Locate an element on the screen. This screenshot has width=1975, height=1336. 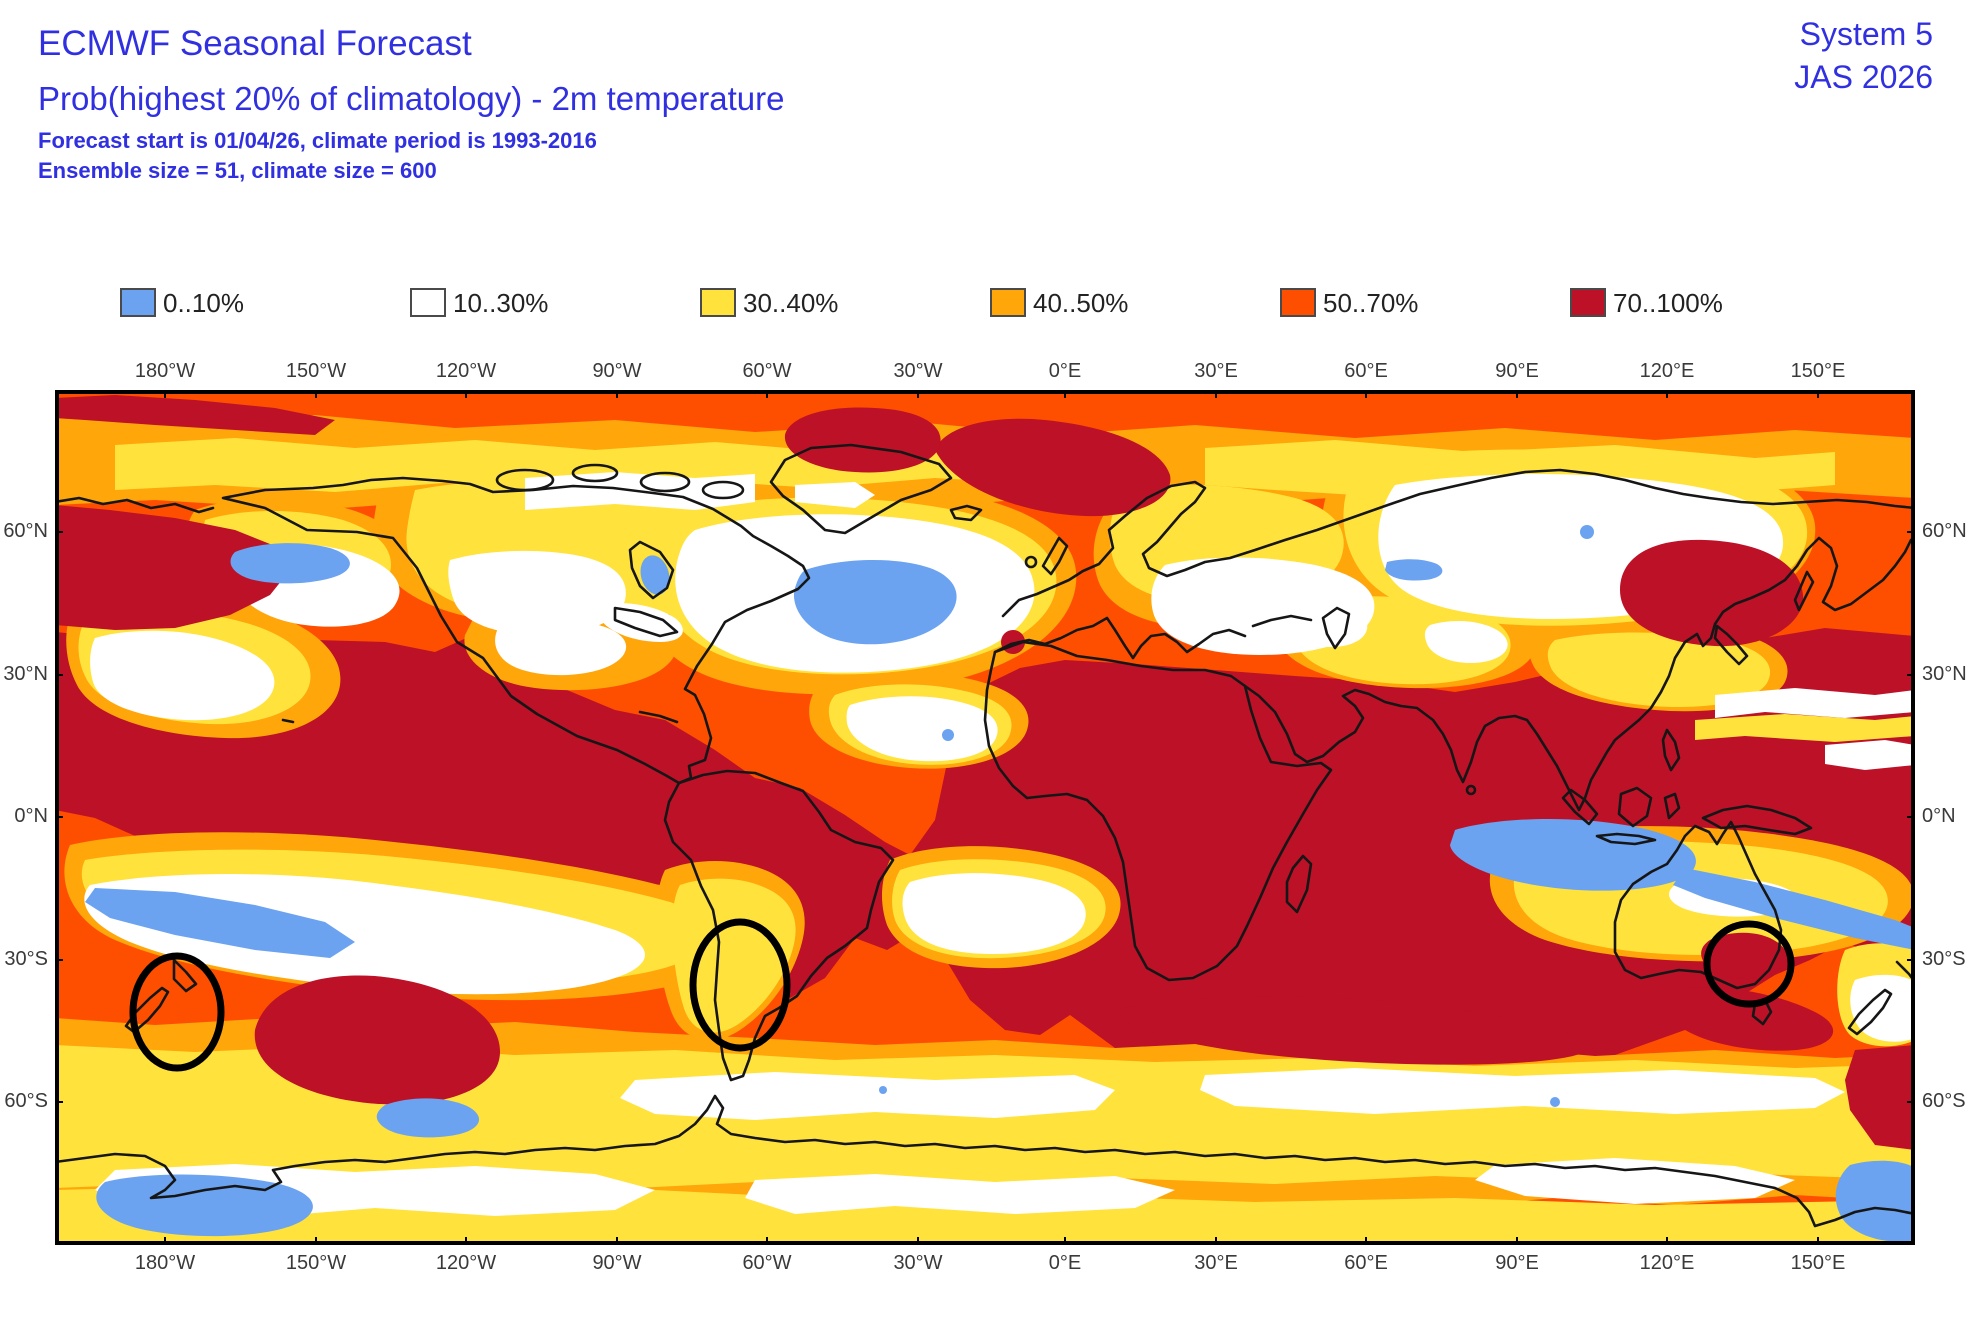
legend-swatch-orange is located at coordinates (1008, 302).